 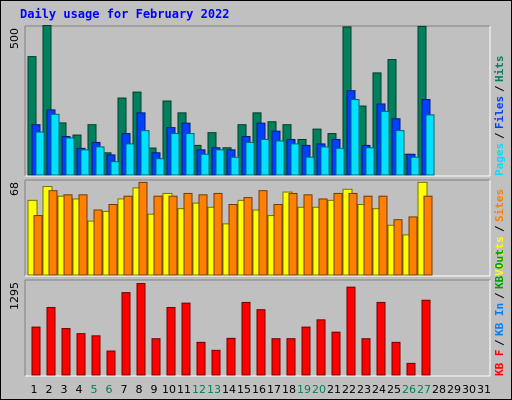 I want to click on legend-visits-sites: Sites, so click(x=499, y=205).